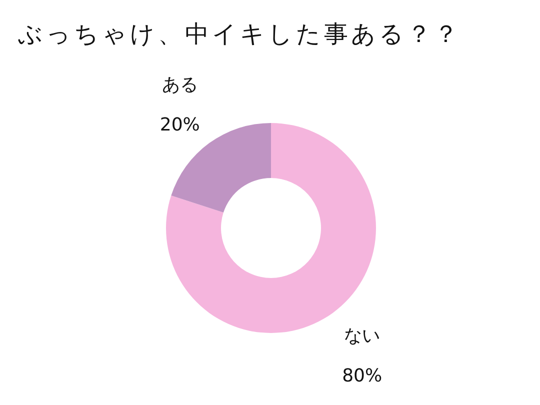  What do you see at coordinates (180, 85) in the screenshot?
I see `slice-label: ある` at bounding box center [180, 85].